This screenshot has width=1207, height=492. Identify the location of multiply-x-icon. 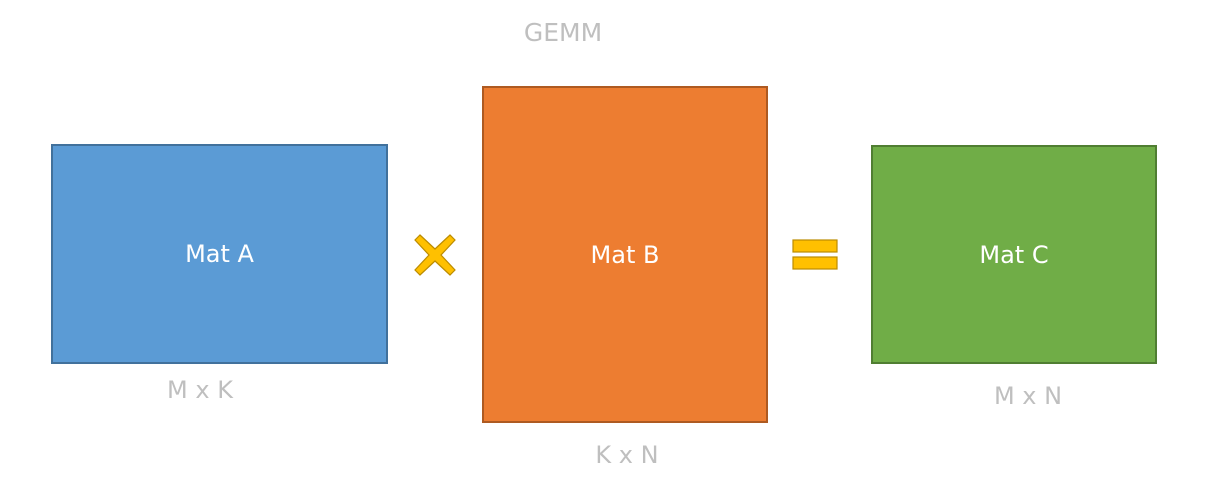
(435, 255).